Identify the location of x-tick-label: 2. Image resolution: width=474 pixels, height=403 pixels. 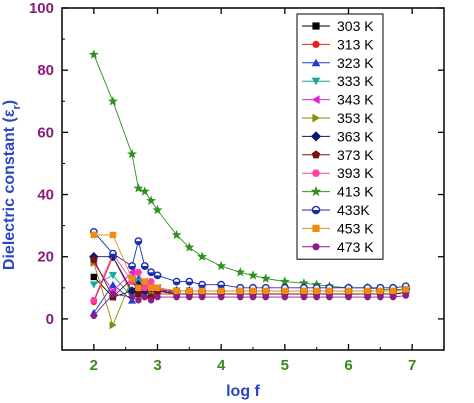
(94, 365).